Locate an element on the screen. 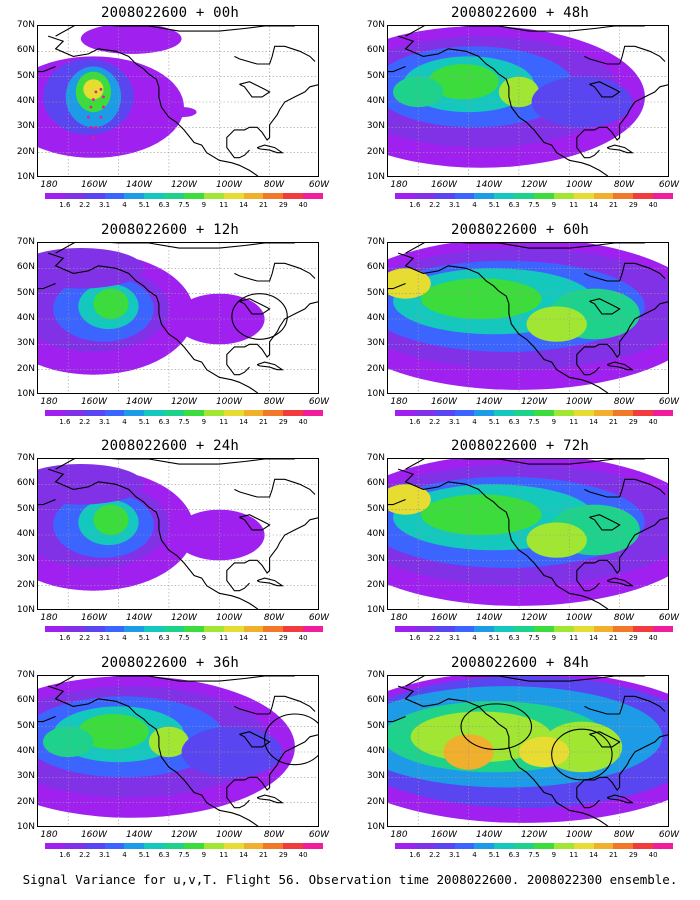 This screenshot has height=900, width=700. colorbar-label: 21 is located at coordinates (613, 205).